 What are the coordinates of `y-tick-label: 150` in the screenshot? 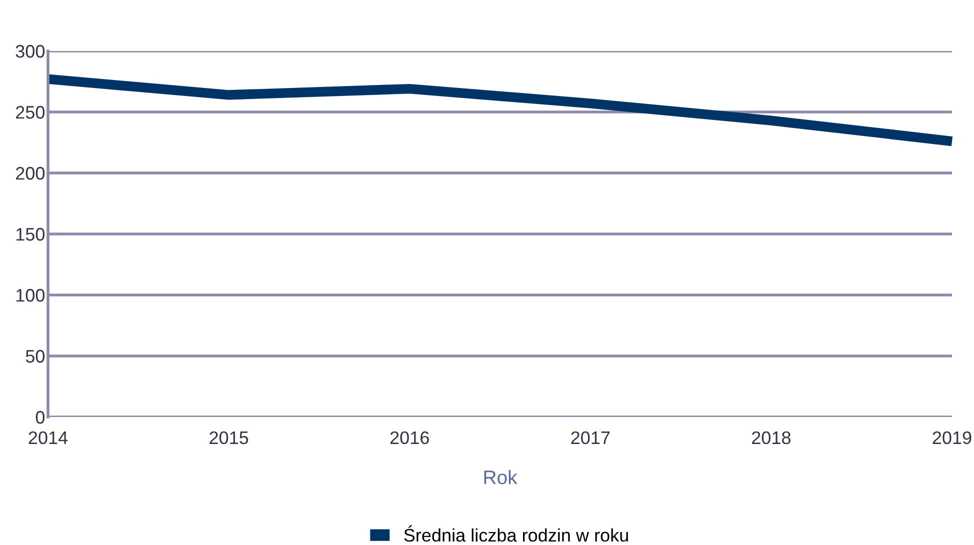 It's located at (30, 234).